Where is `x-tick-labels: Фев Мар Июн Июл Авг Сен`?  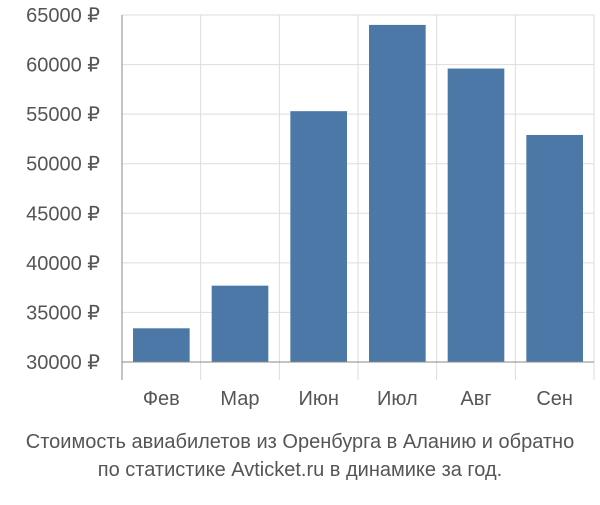 x-tick-labels: Фев Мар Июн Июл Авг Сен is located at coordinates (358, 399).